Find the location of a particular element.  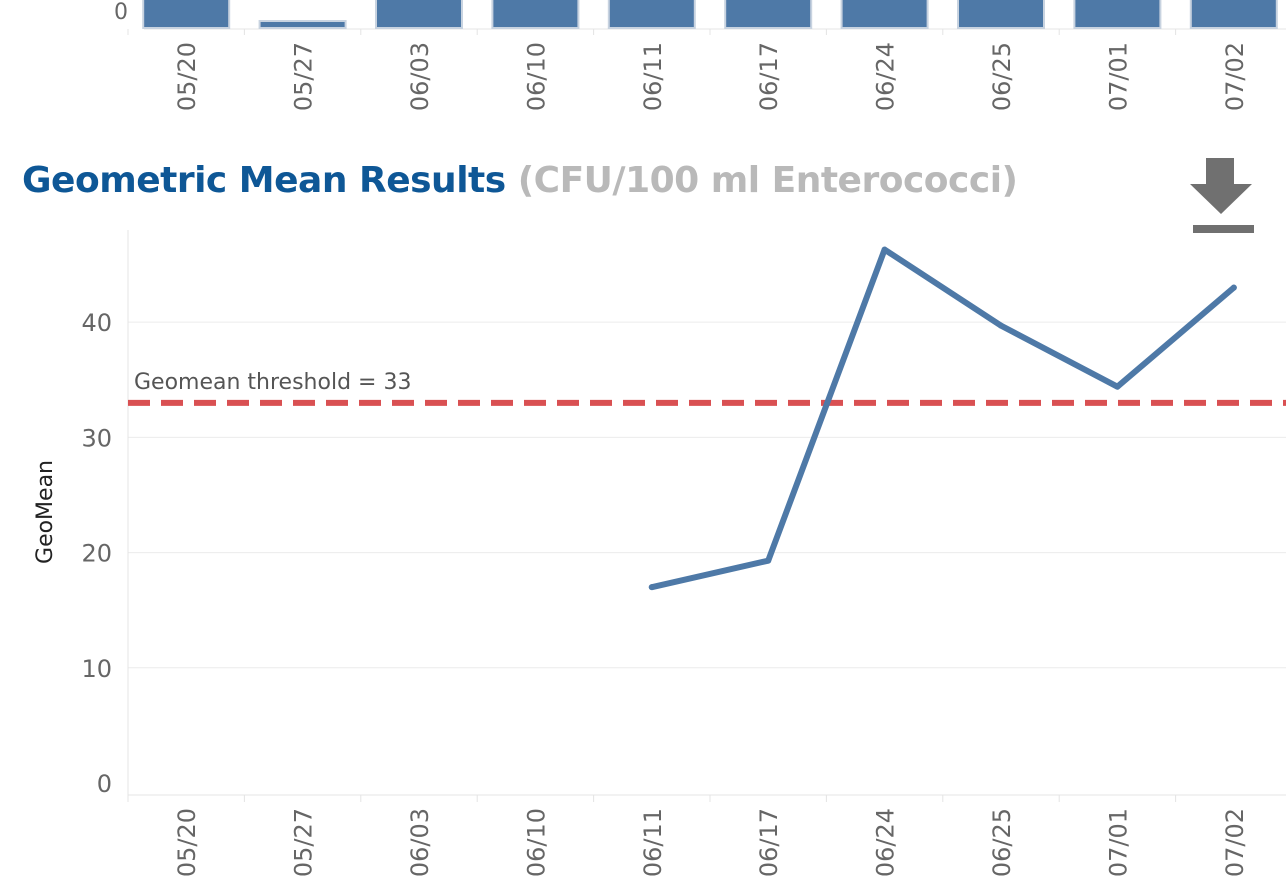

top-x-tick-label: 06/03 is located at coordinates (420, 76).